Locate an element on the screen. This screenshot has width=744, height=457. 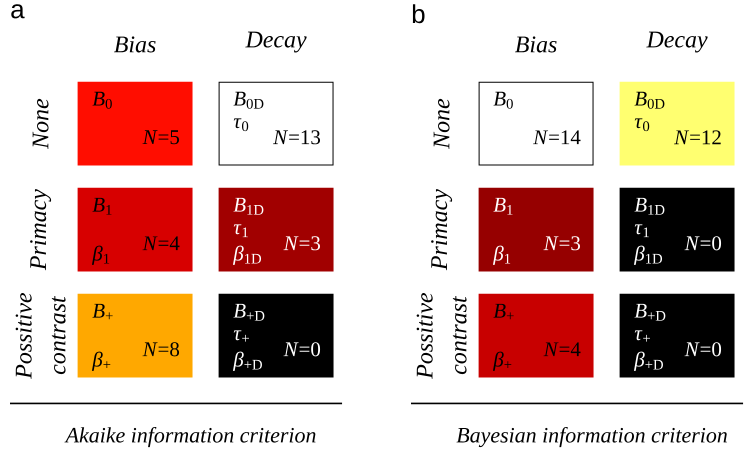
data-label: N=12 is located at coordinates (697, 137).